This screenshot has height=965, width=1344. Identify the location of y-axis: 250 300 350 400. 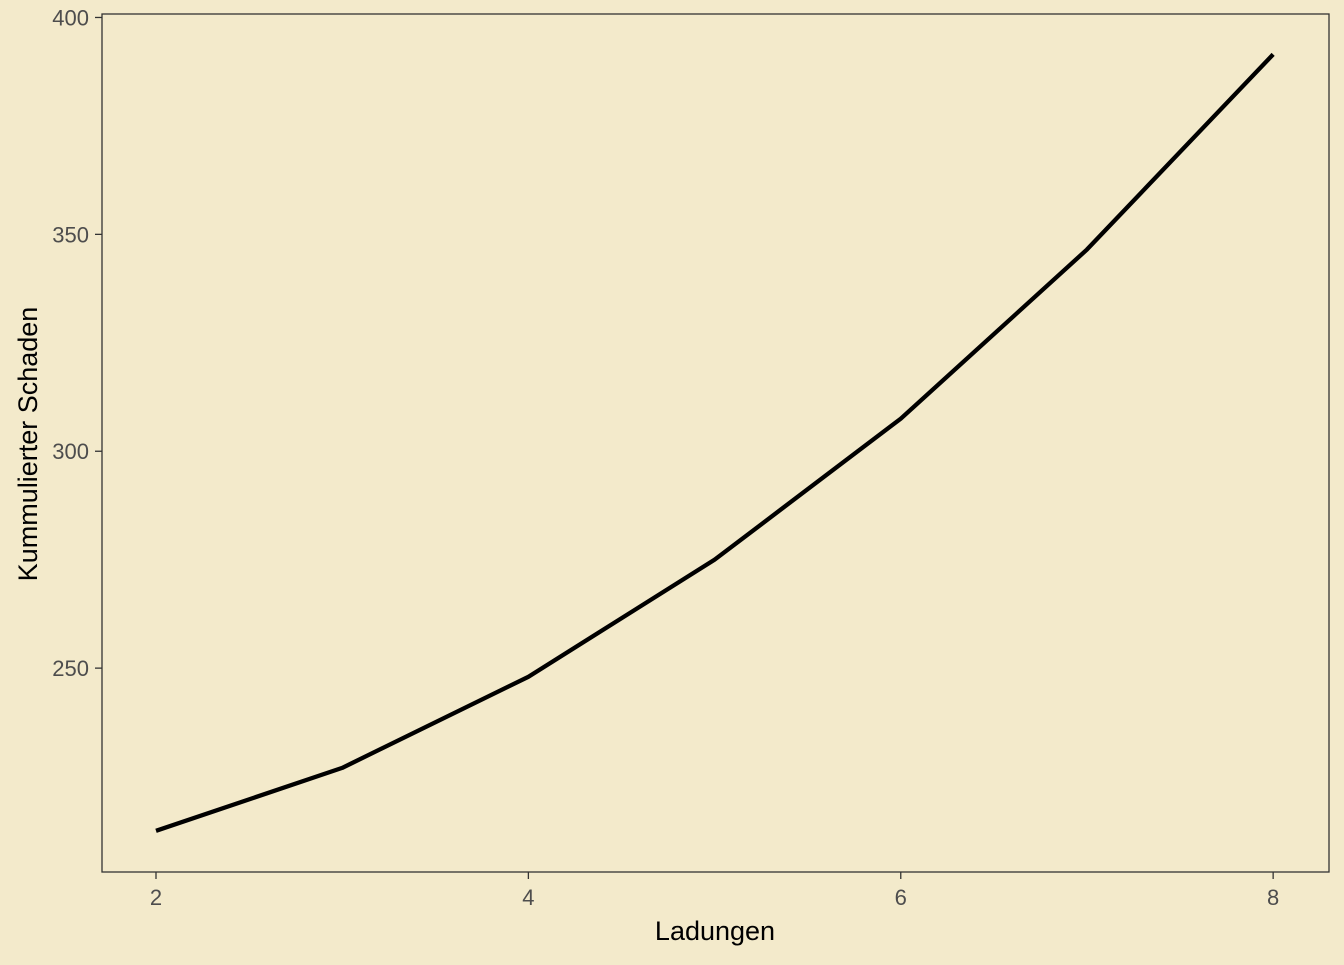
(77, 343).